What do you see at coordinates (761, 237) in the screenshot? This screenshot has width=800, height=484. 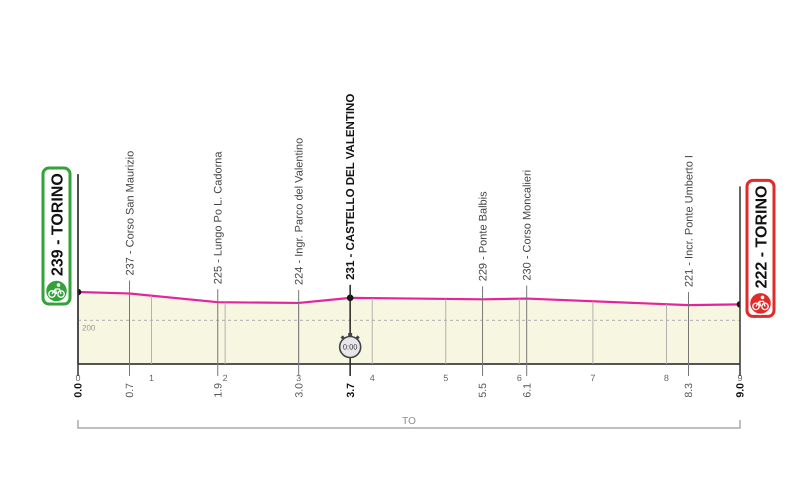 I see `data-label: 222 - TORINO` at bounding box center [761, 237].